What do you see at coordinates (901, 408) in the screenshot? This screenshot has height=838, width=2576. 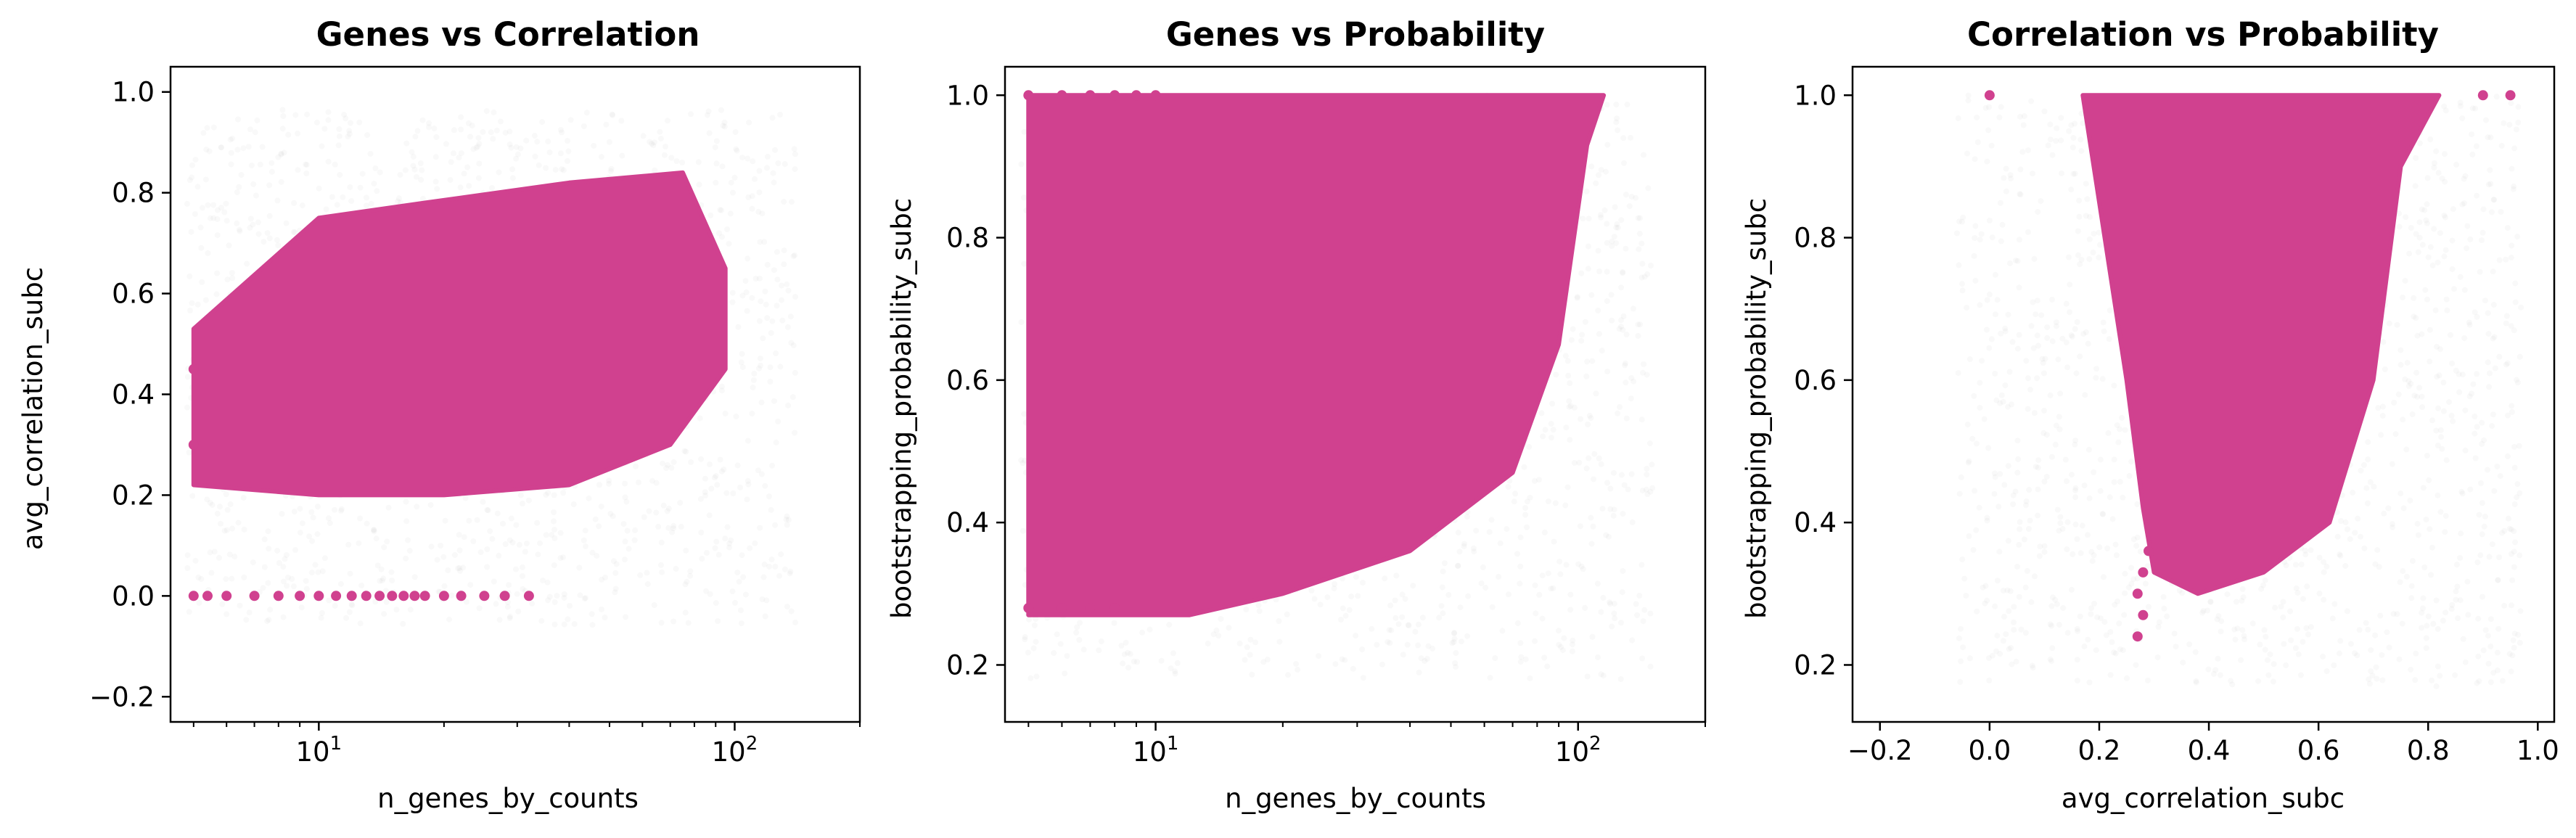 I see `y-axis-label-1: bootstrapping_probability_subc` at bounding box center [901, 408].